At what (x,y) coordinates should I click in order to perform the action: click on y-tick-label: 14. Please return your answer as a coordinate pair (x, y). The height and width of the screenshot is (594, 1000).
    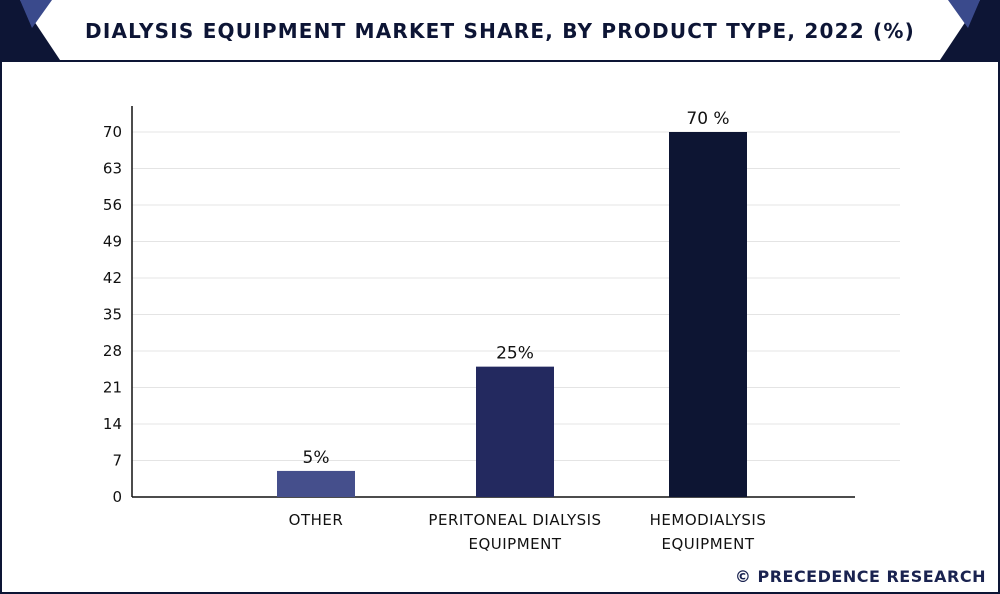
    Looking at the image, I should click on (112, 424).